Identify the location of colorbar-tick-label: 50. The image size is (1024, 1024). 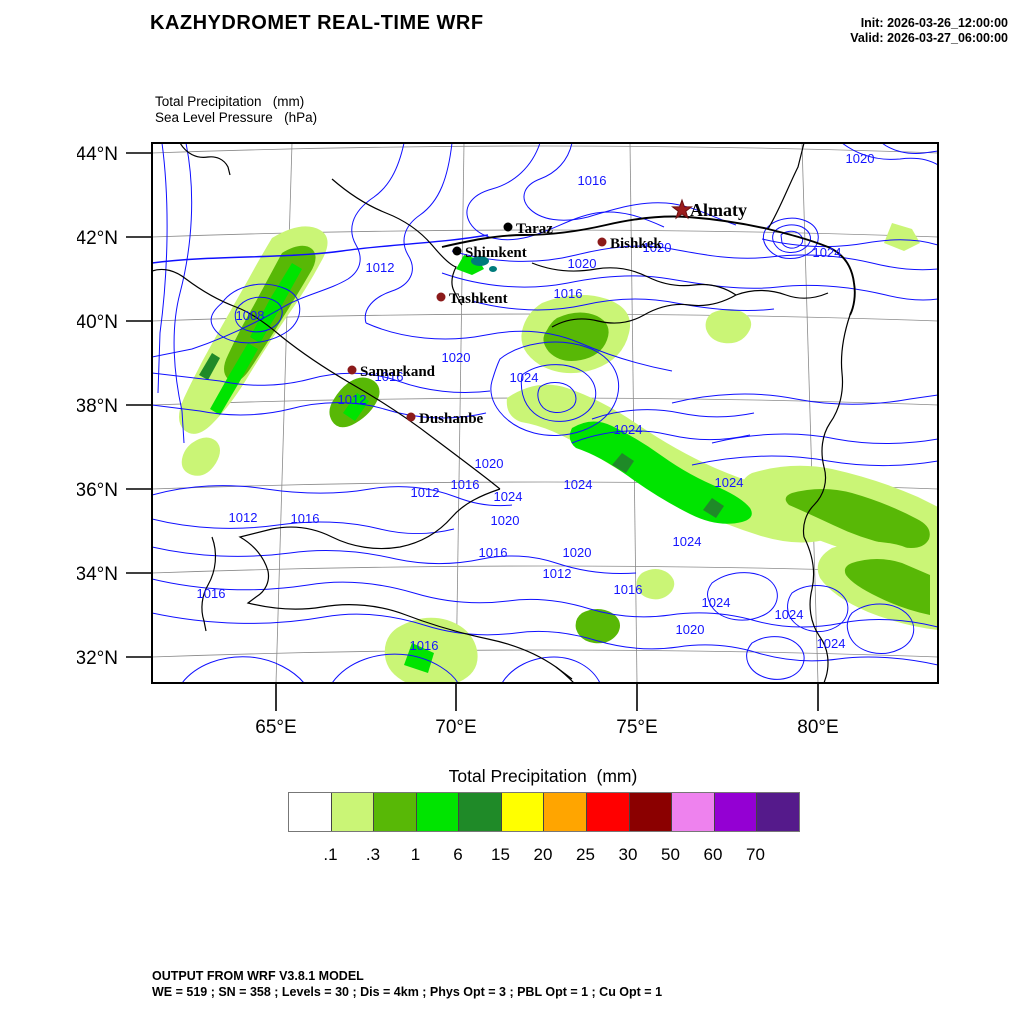
(670, 854).